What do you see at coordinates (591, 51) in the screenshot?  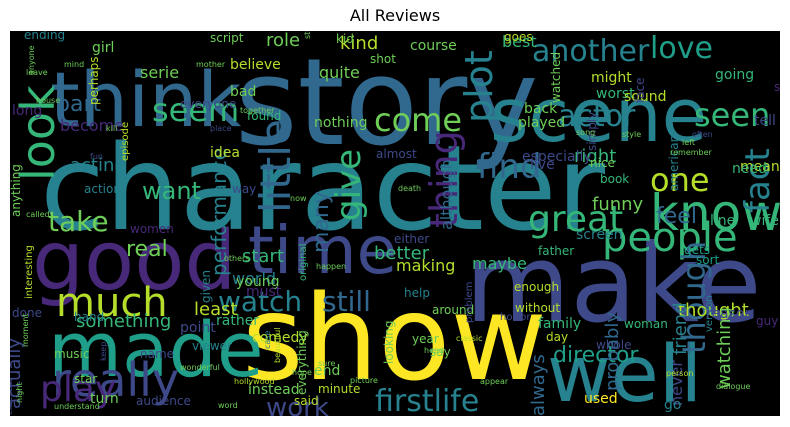 I see `word-another: another` at bounding box center [591, 51].